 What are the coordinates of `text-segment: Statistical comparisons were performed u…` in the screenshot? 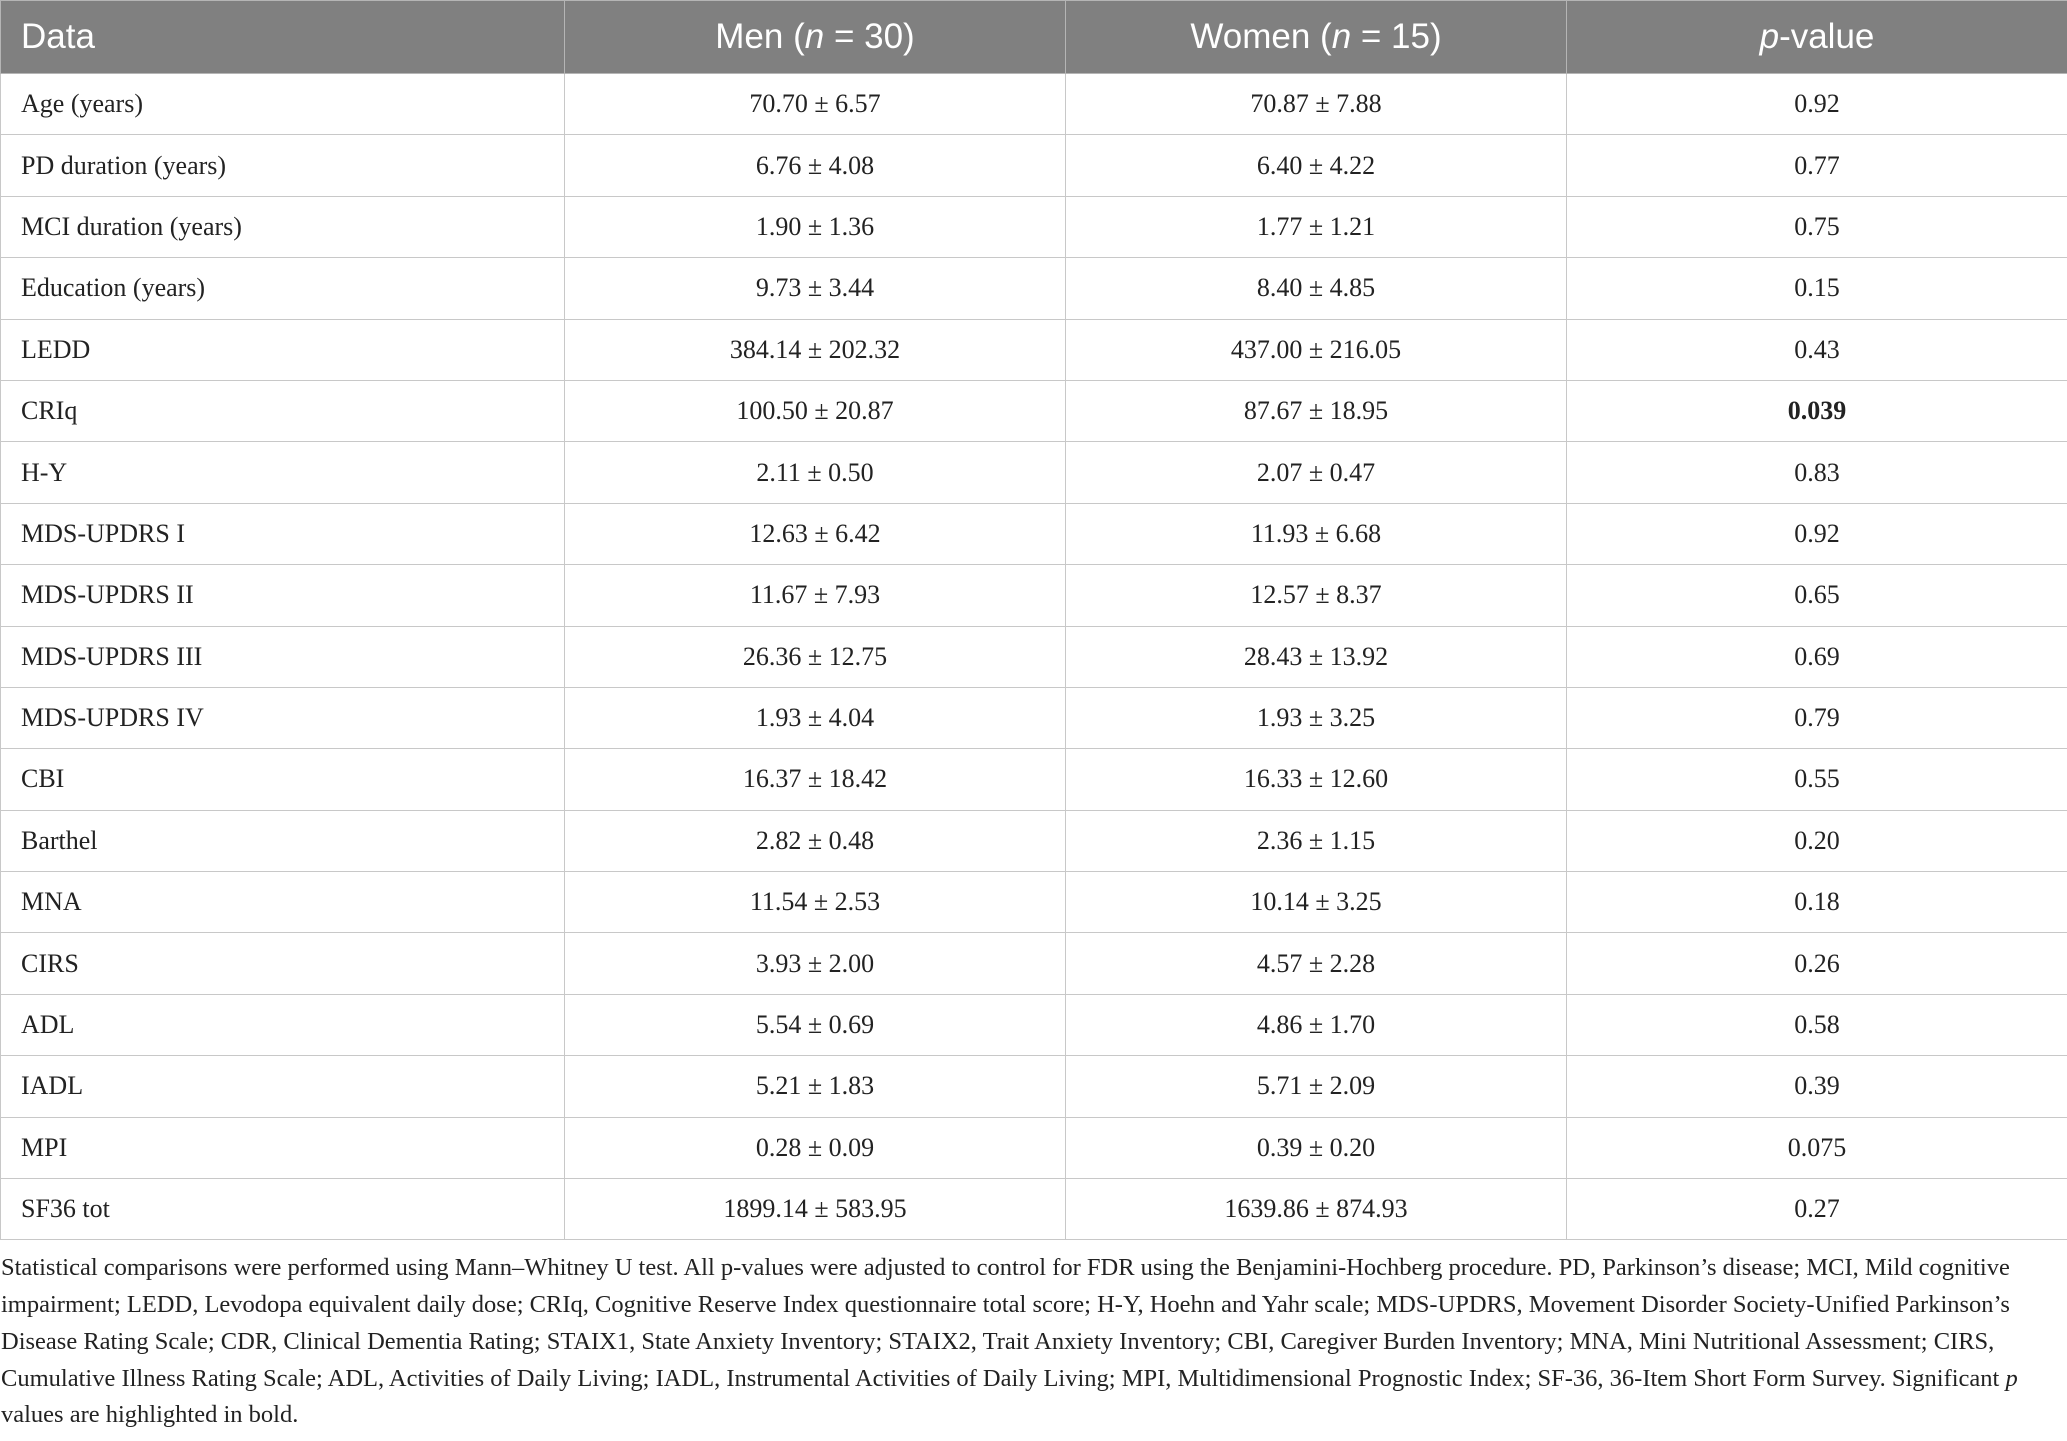 It's located at (1005, 1323).